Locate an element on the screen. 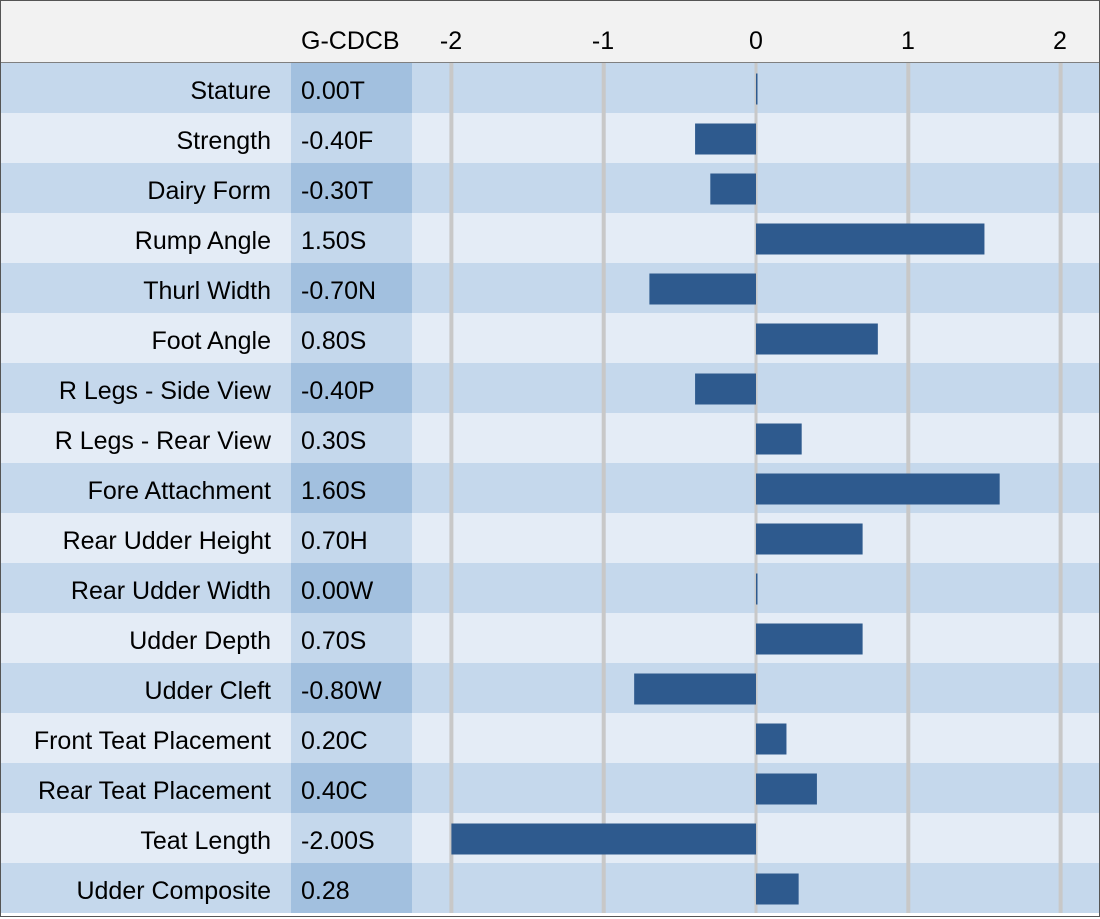 This screenshot has width=1100, height=919. x-tick-label: -2 is located at coordinates (451, 41).